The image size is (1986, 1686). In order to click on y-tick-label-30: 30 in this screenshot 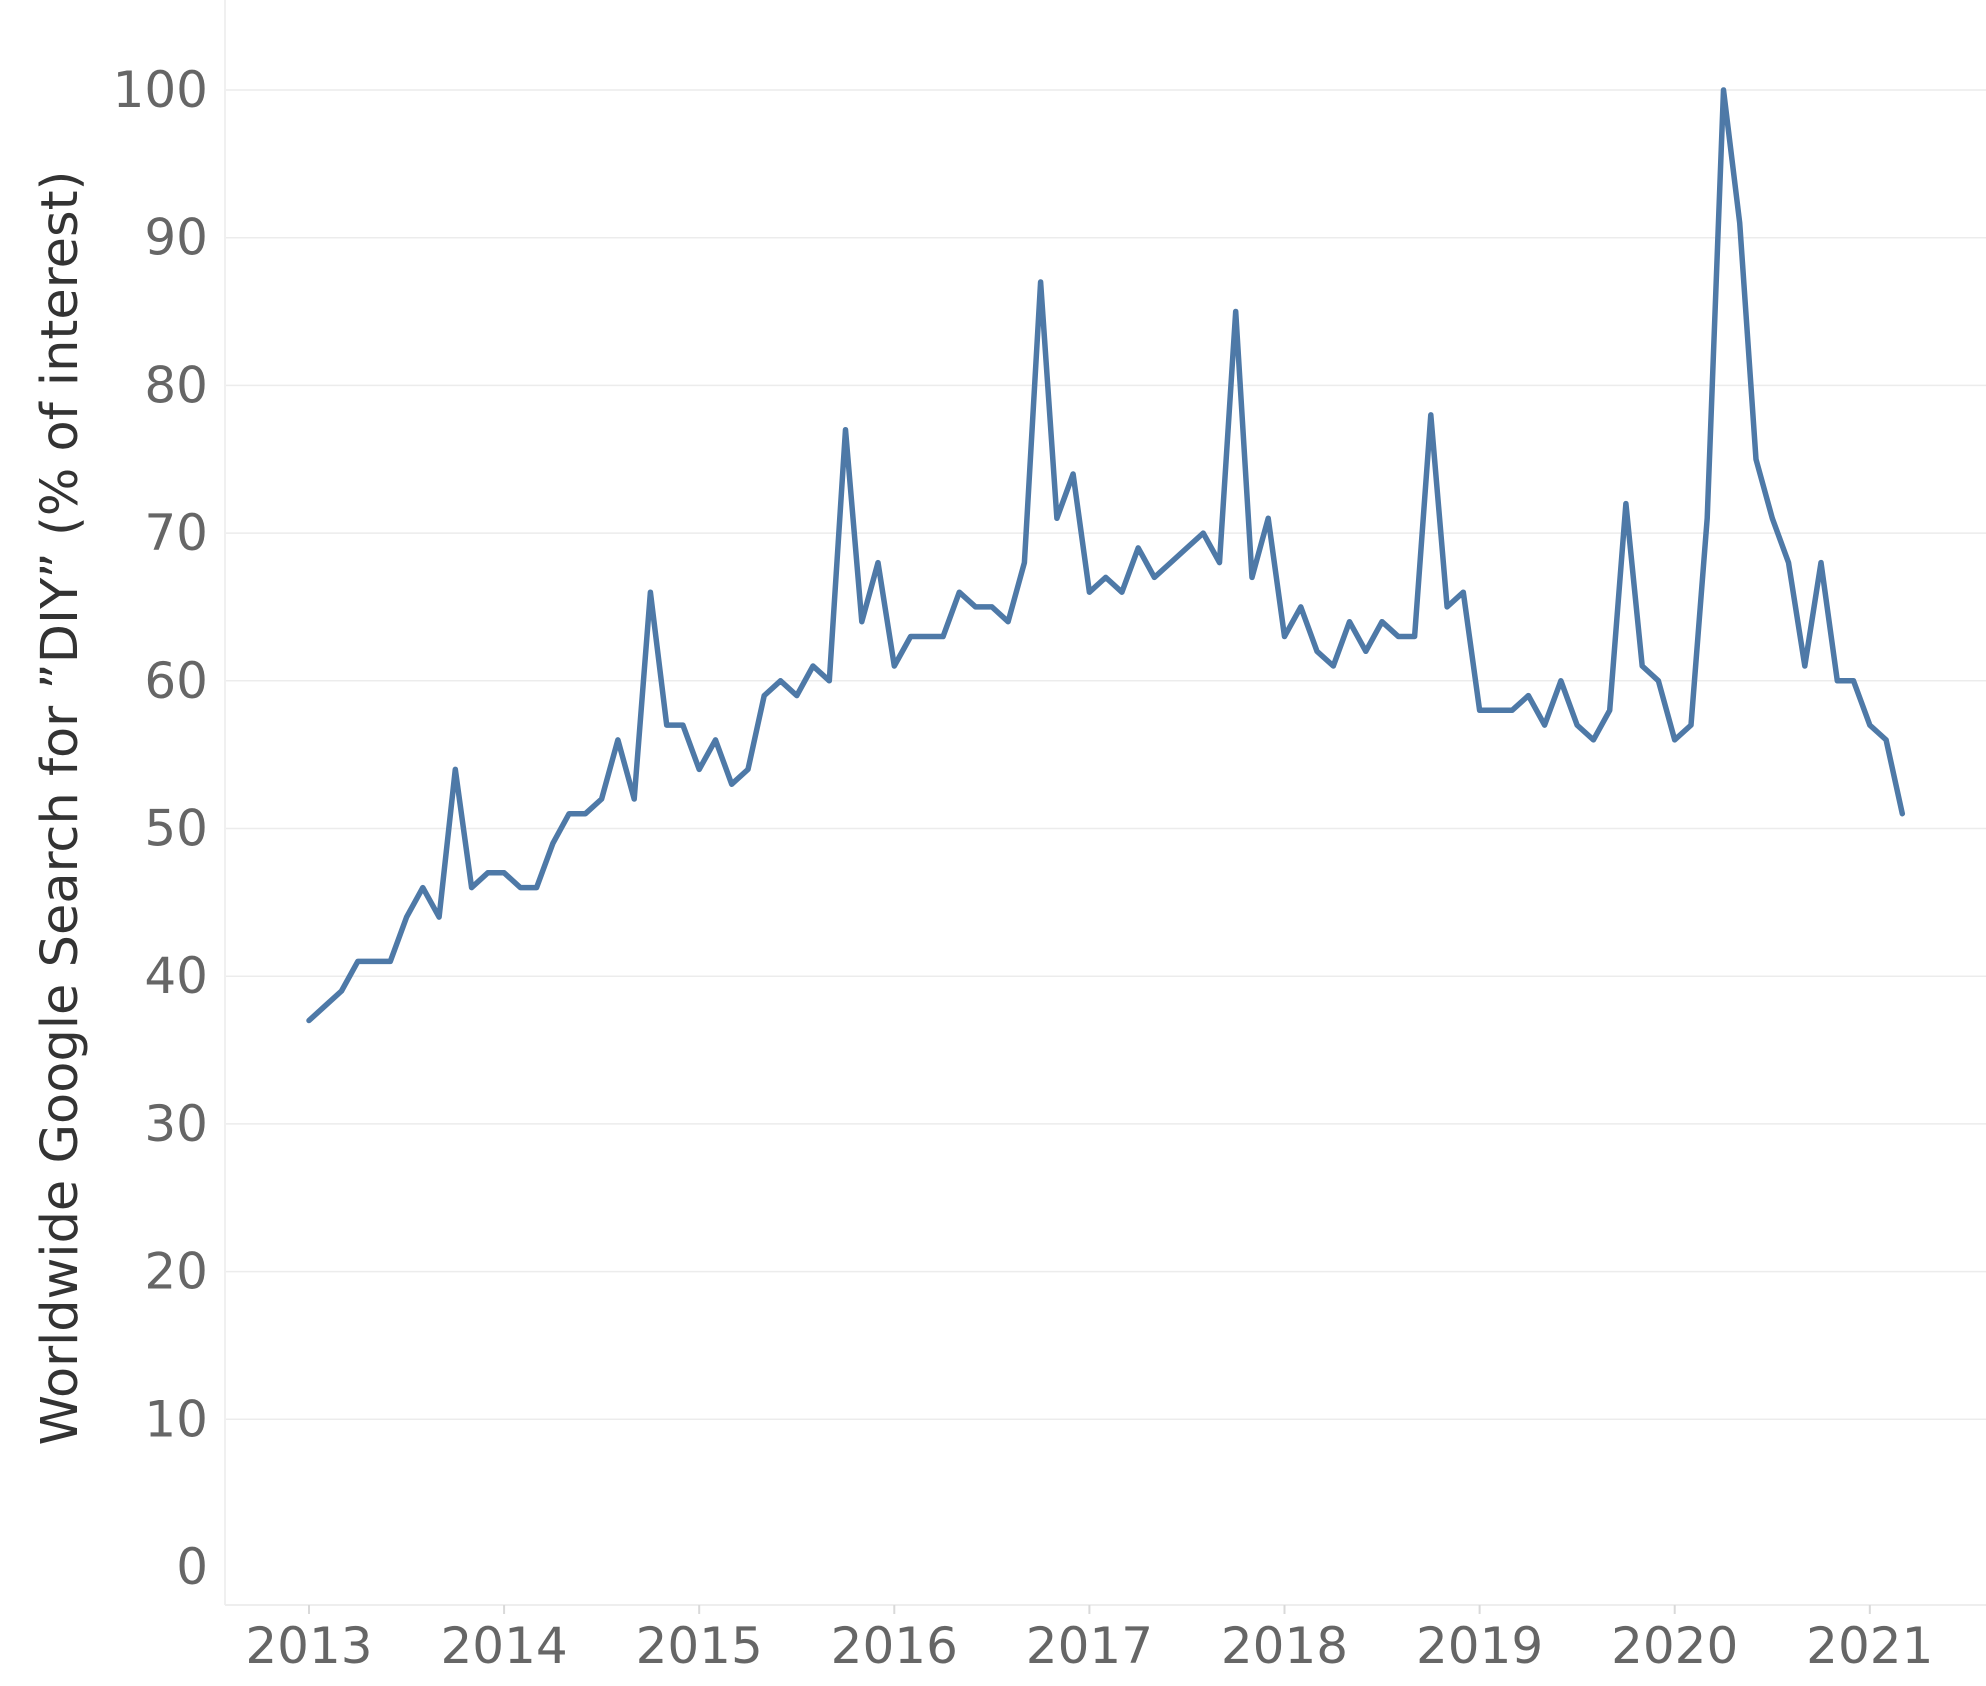, I will do `click(176, 1124)`.